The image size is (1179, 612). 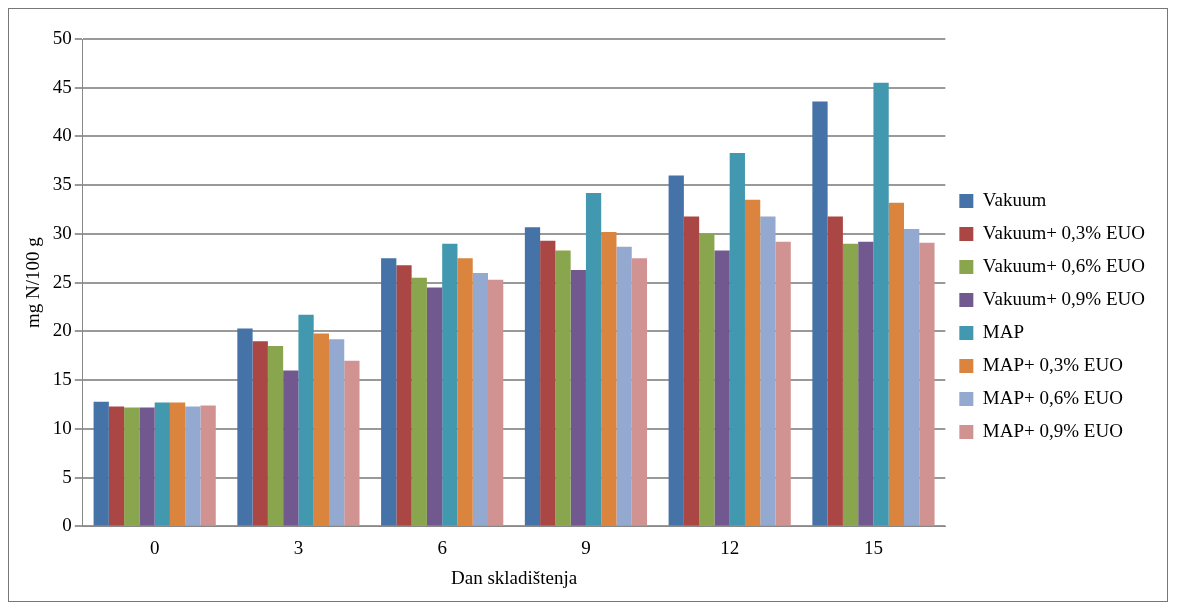 I want to click on legend-label: Vakuum, so click(x=1014, y=199).